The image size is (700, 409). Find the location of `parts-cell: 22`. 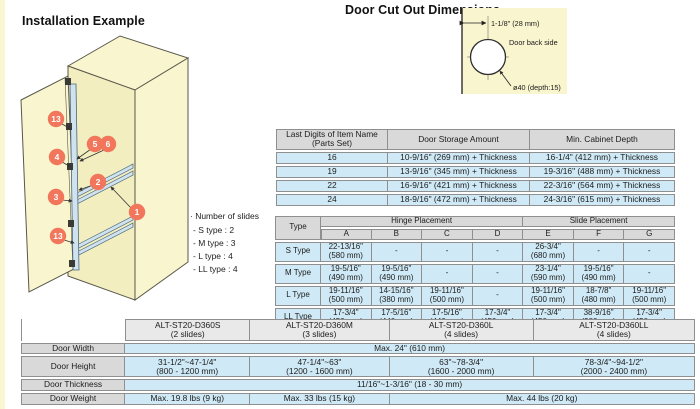

parts-cell: 22 is located at coordinates (332, 185).